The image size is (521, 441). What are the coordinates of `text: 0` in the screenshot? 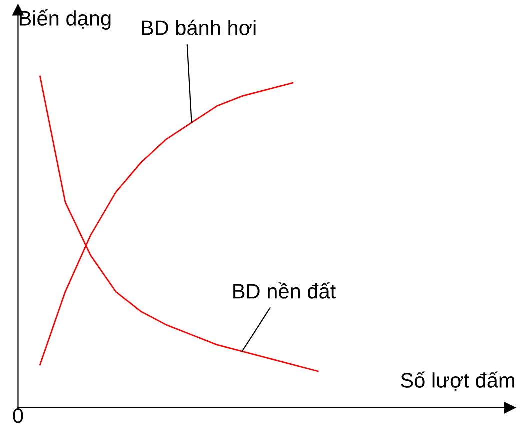 It's located at (18, 416).